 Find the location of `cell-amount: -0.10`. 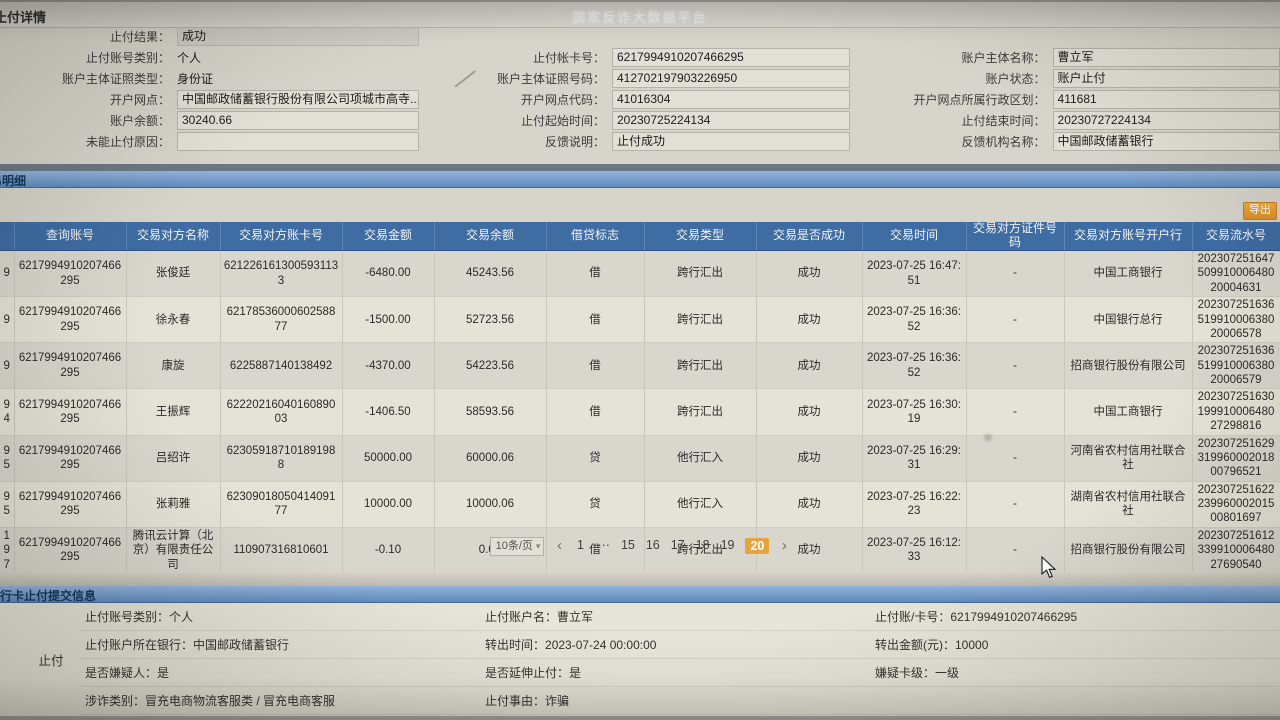

cell-amount: -0.10 is located at coordinates (388, 550).